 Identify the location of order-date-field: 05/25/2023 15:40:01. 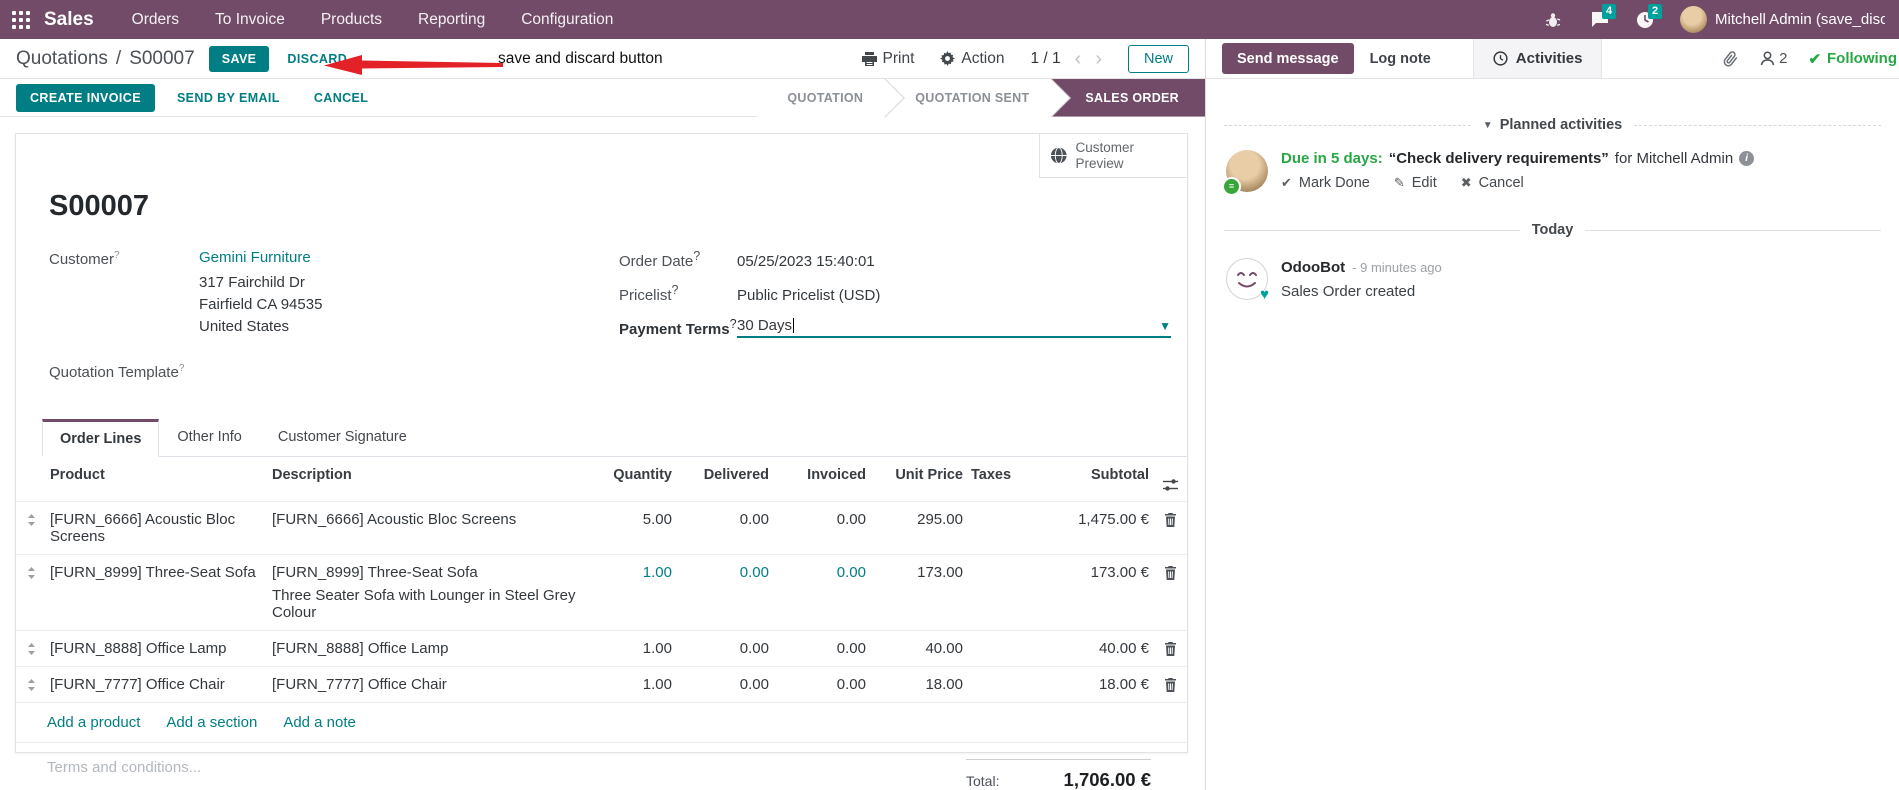
(806, 261).